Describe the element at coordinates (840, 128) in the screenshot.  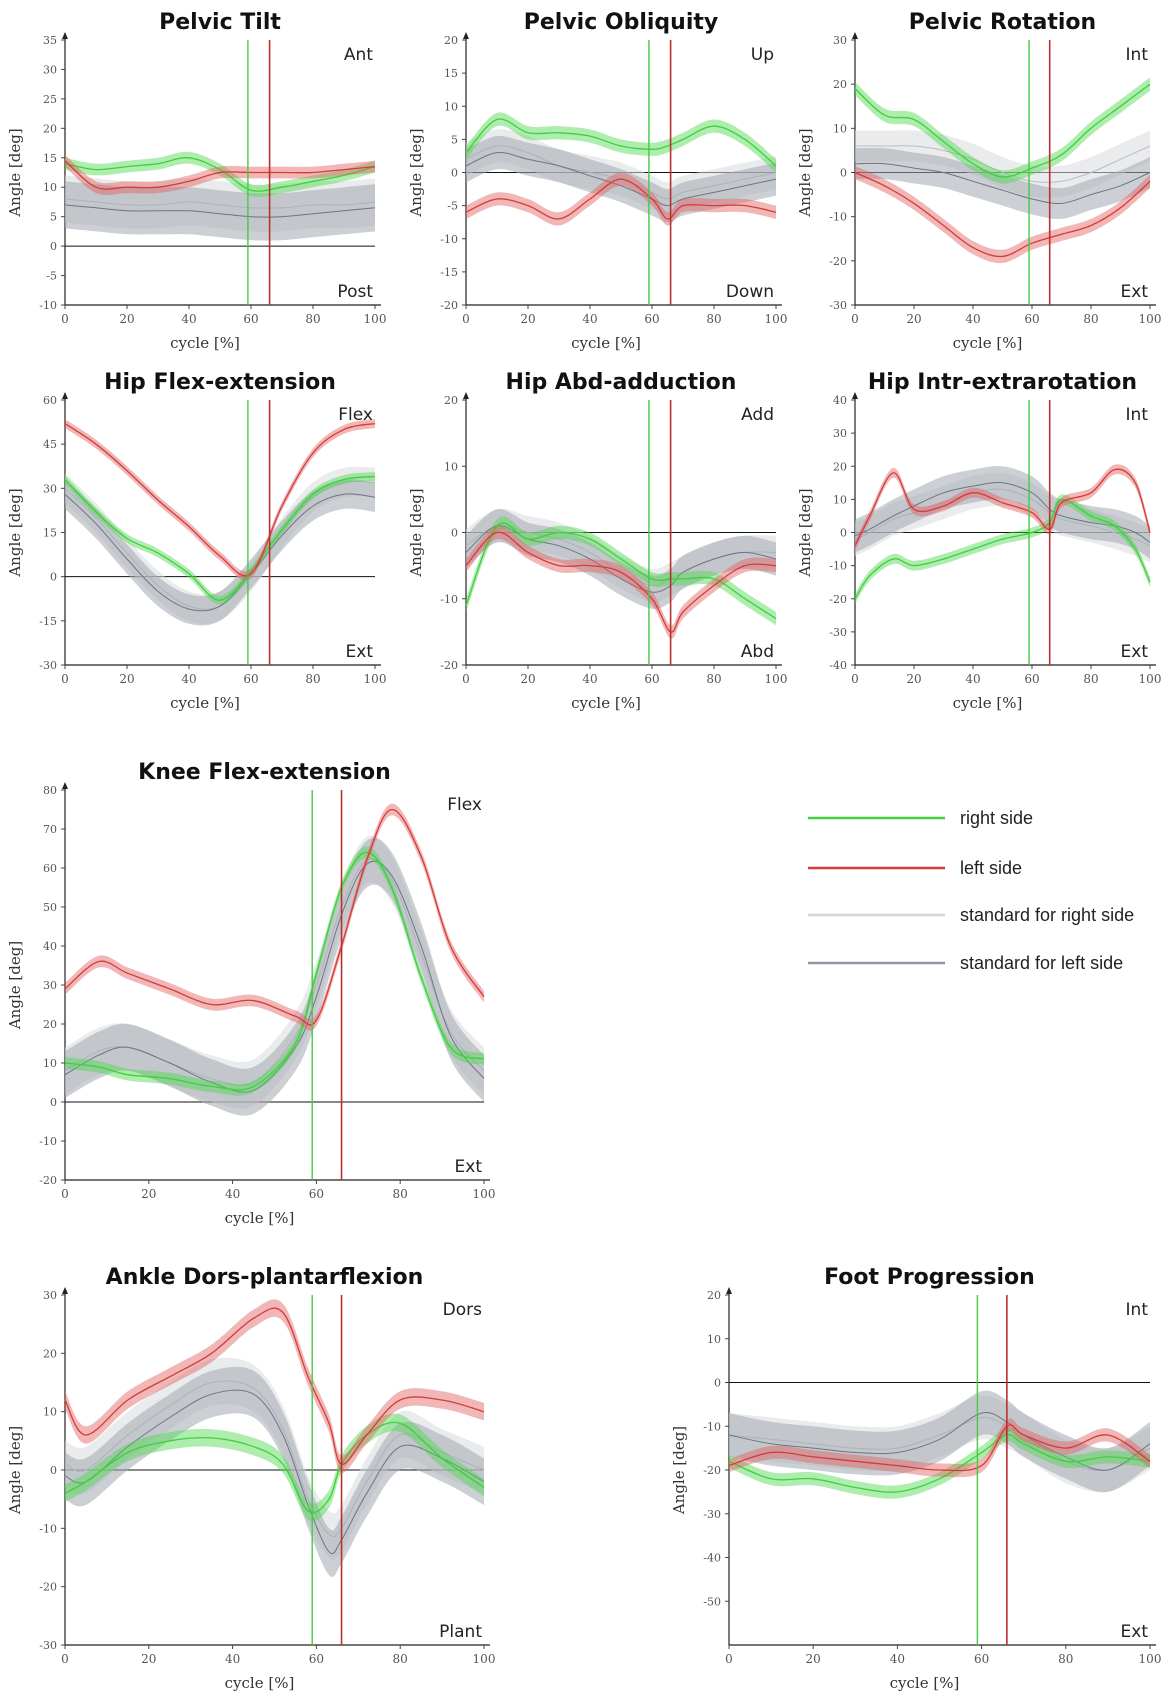
I see `y-tick-label: 10` at that location.